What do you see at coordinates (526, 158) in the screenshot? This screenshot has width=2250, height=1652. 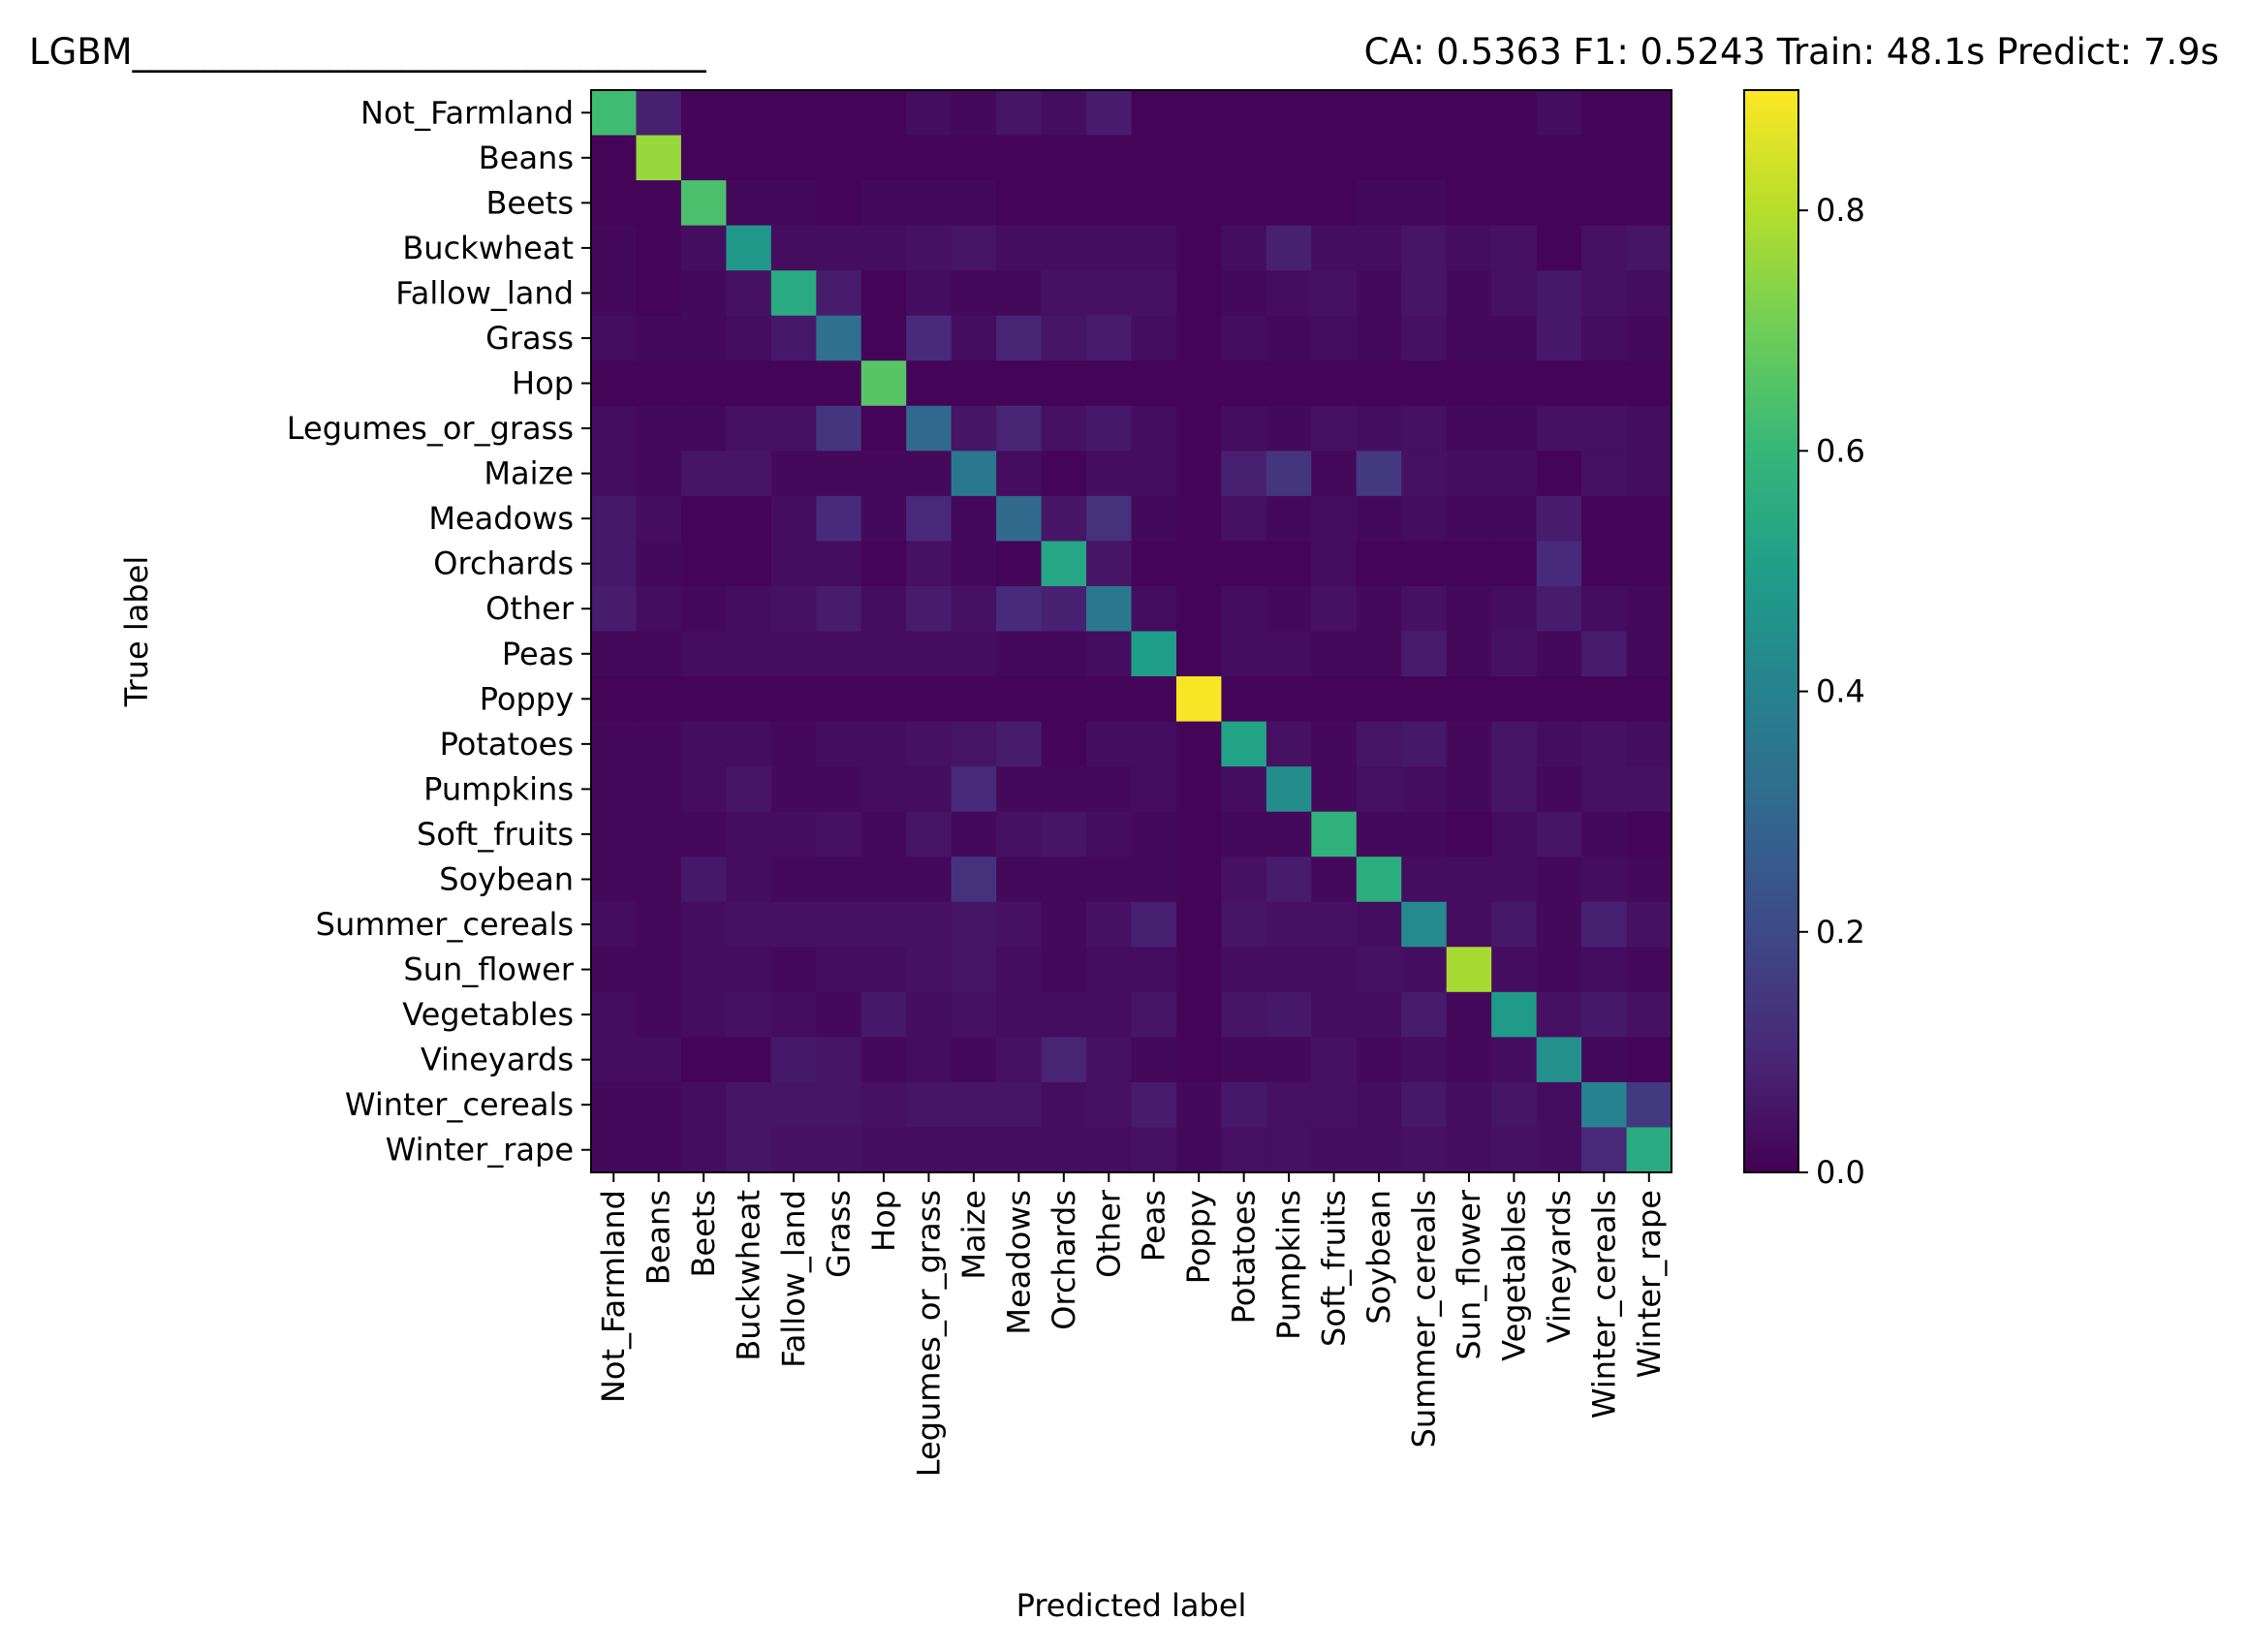 I see `y-tick-label: Beans` at bounding box center [526, 158].